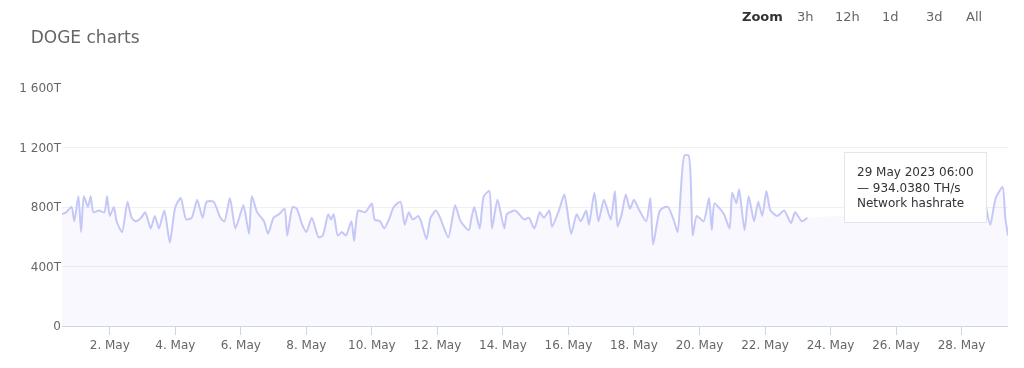 The height and width of the screenshot is (368, 1024). I want to click on y-tick-label: 1 600T, so click(40, 88).